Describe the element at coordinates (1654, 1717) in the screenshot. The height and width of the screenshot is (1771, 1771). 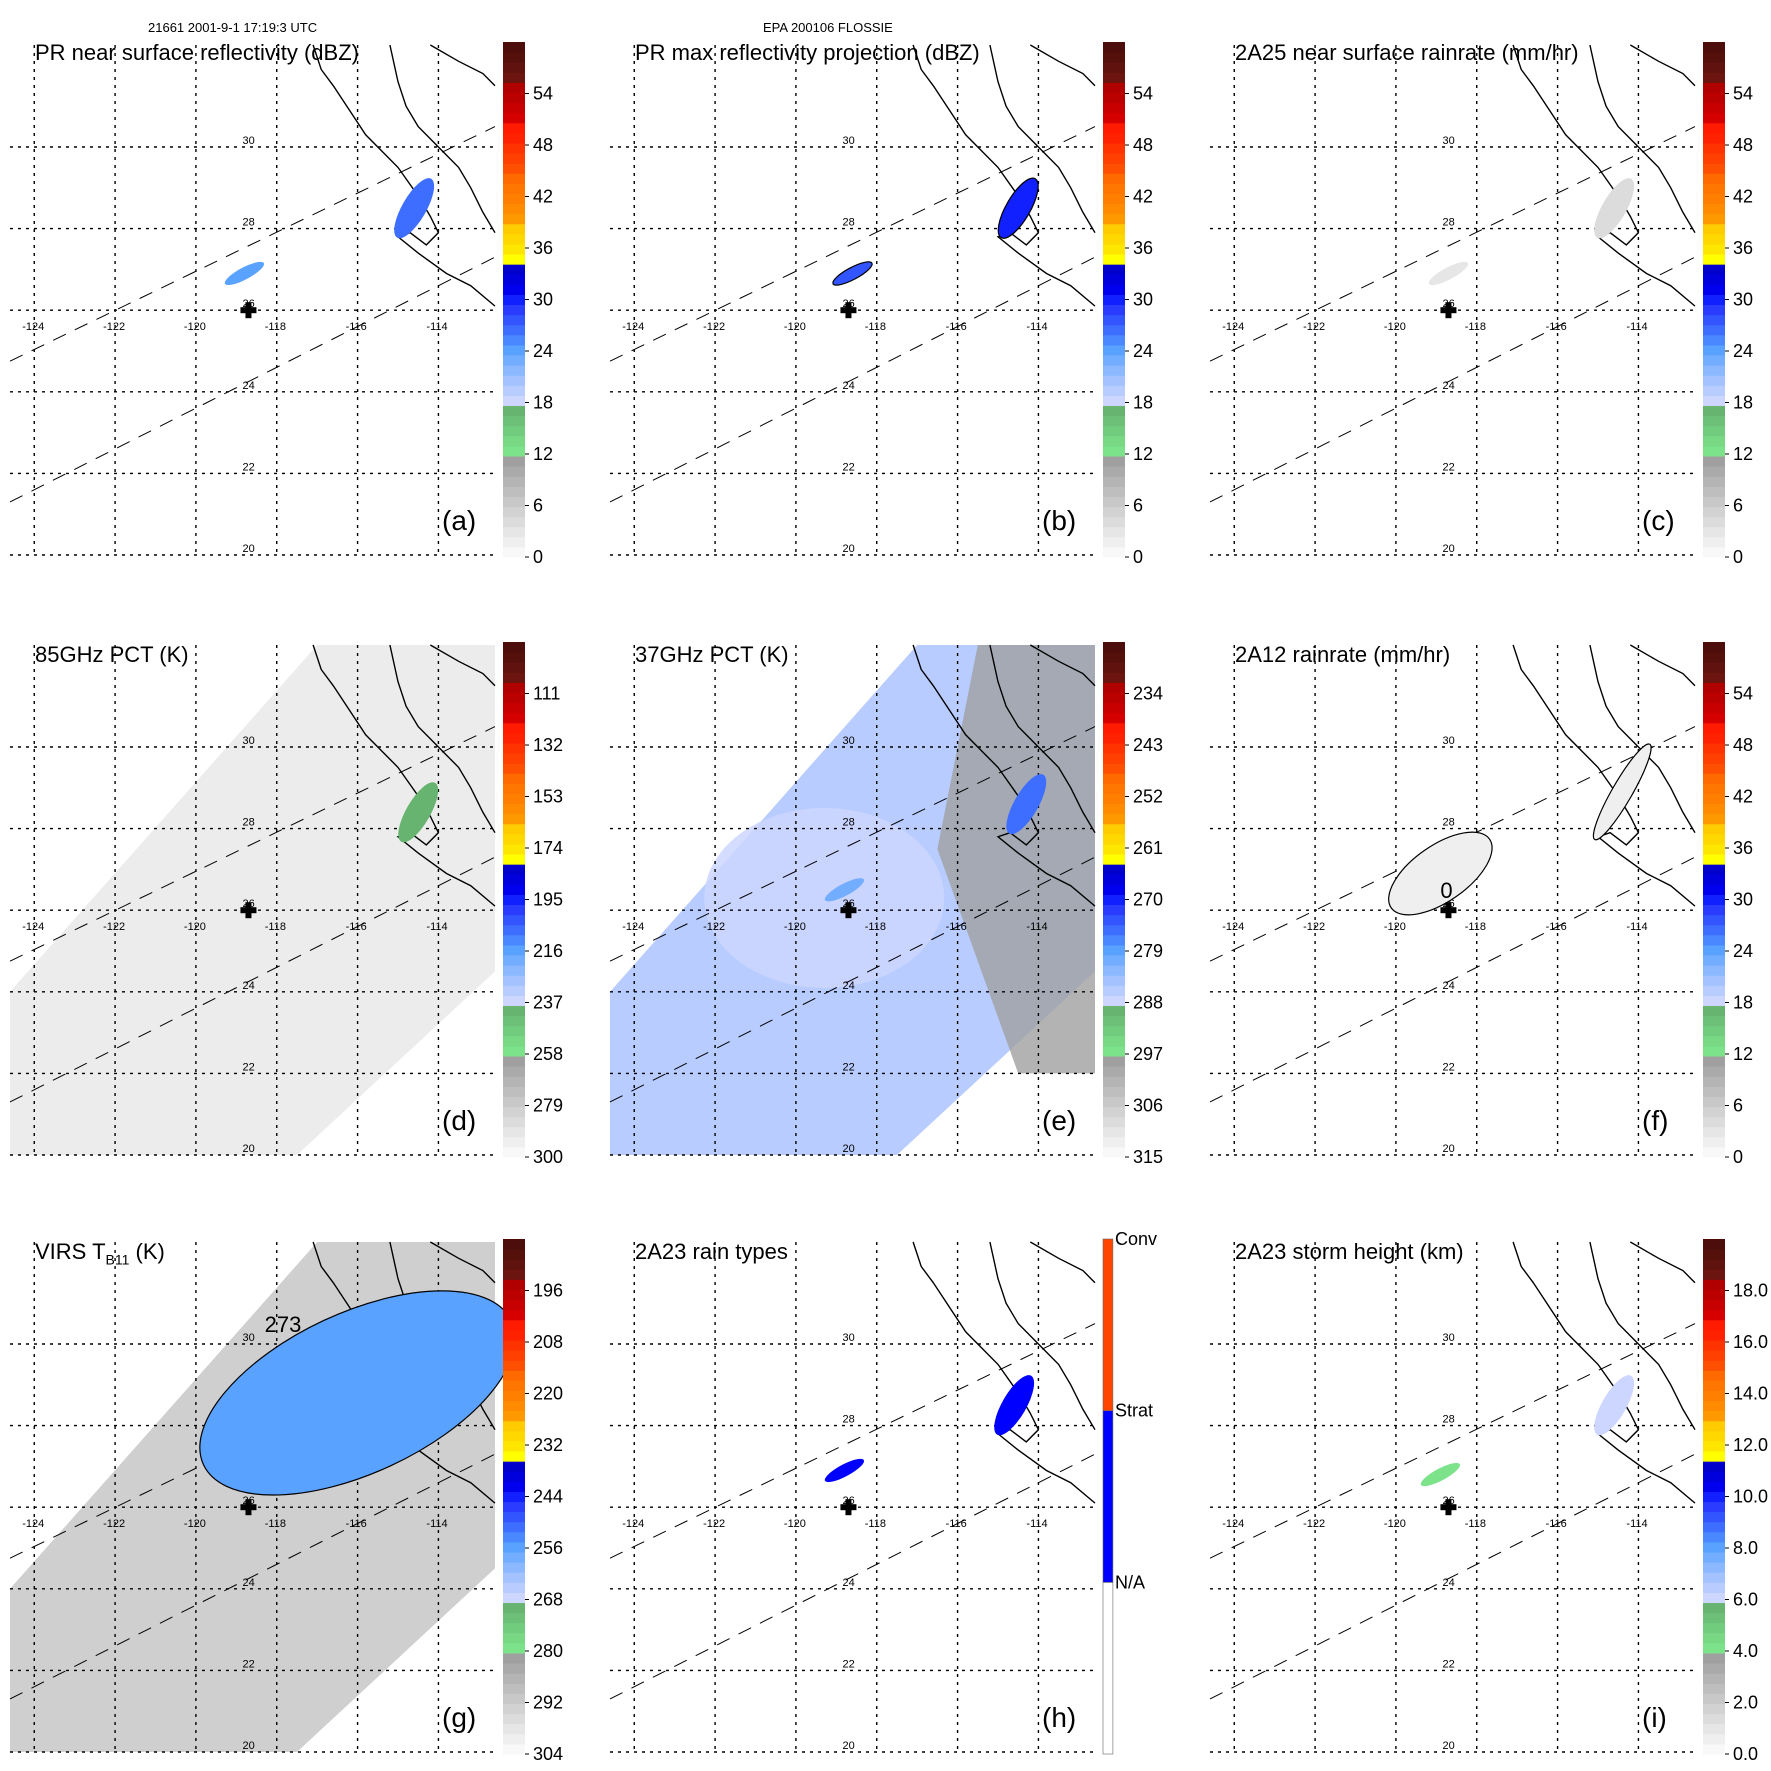
I see `panel-label: (i)` at that location.